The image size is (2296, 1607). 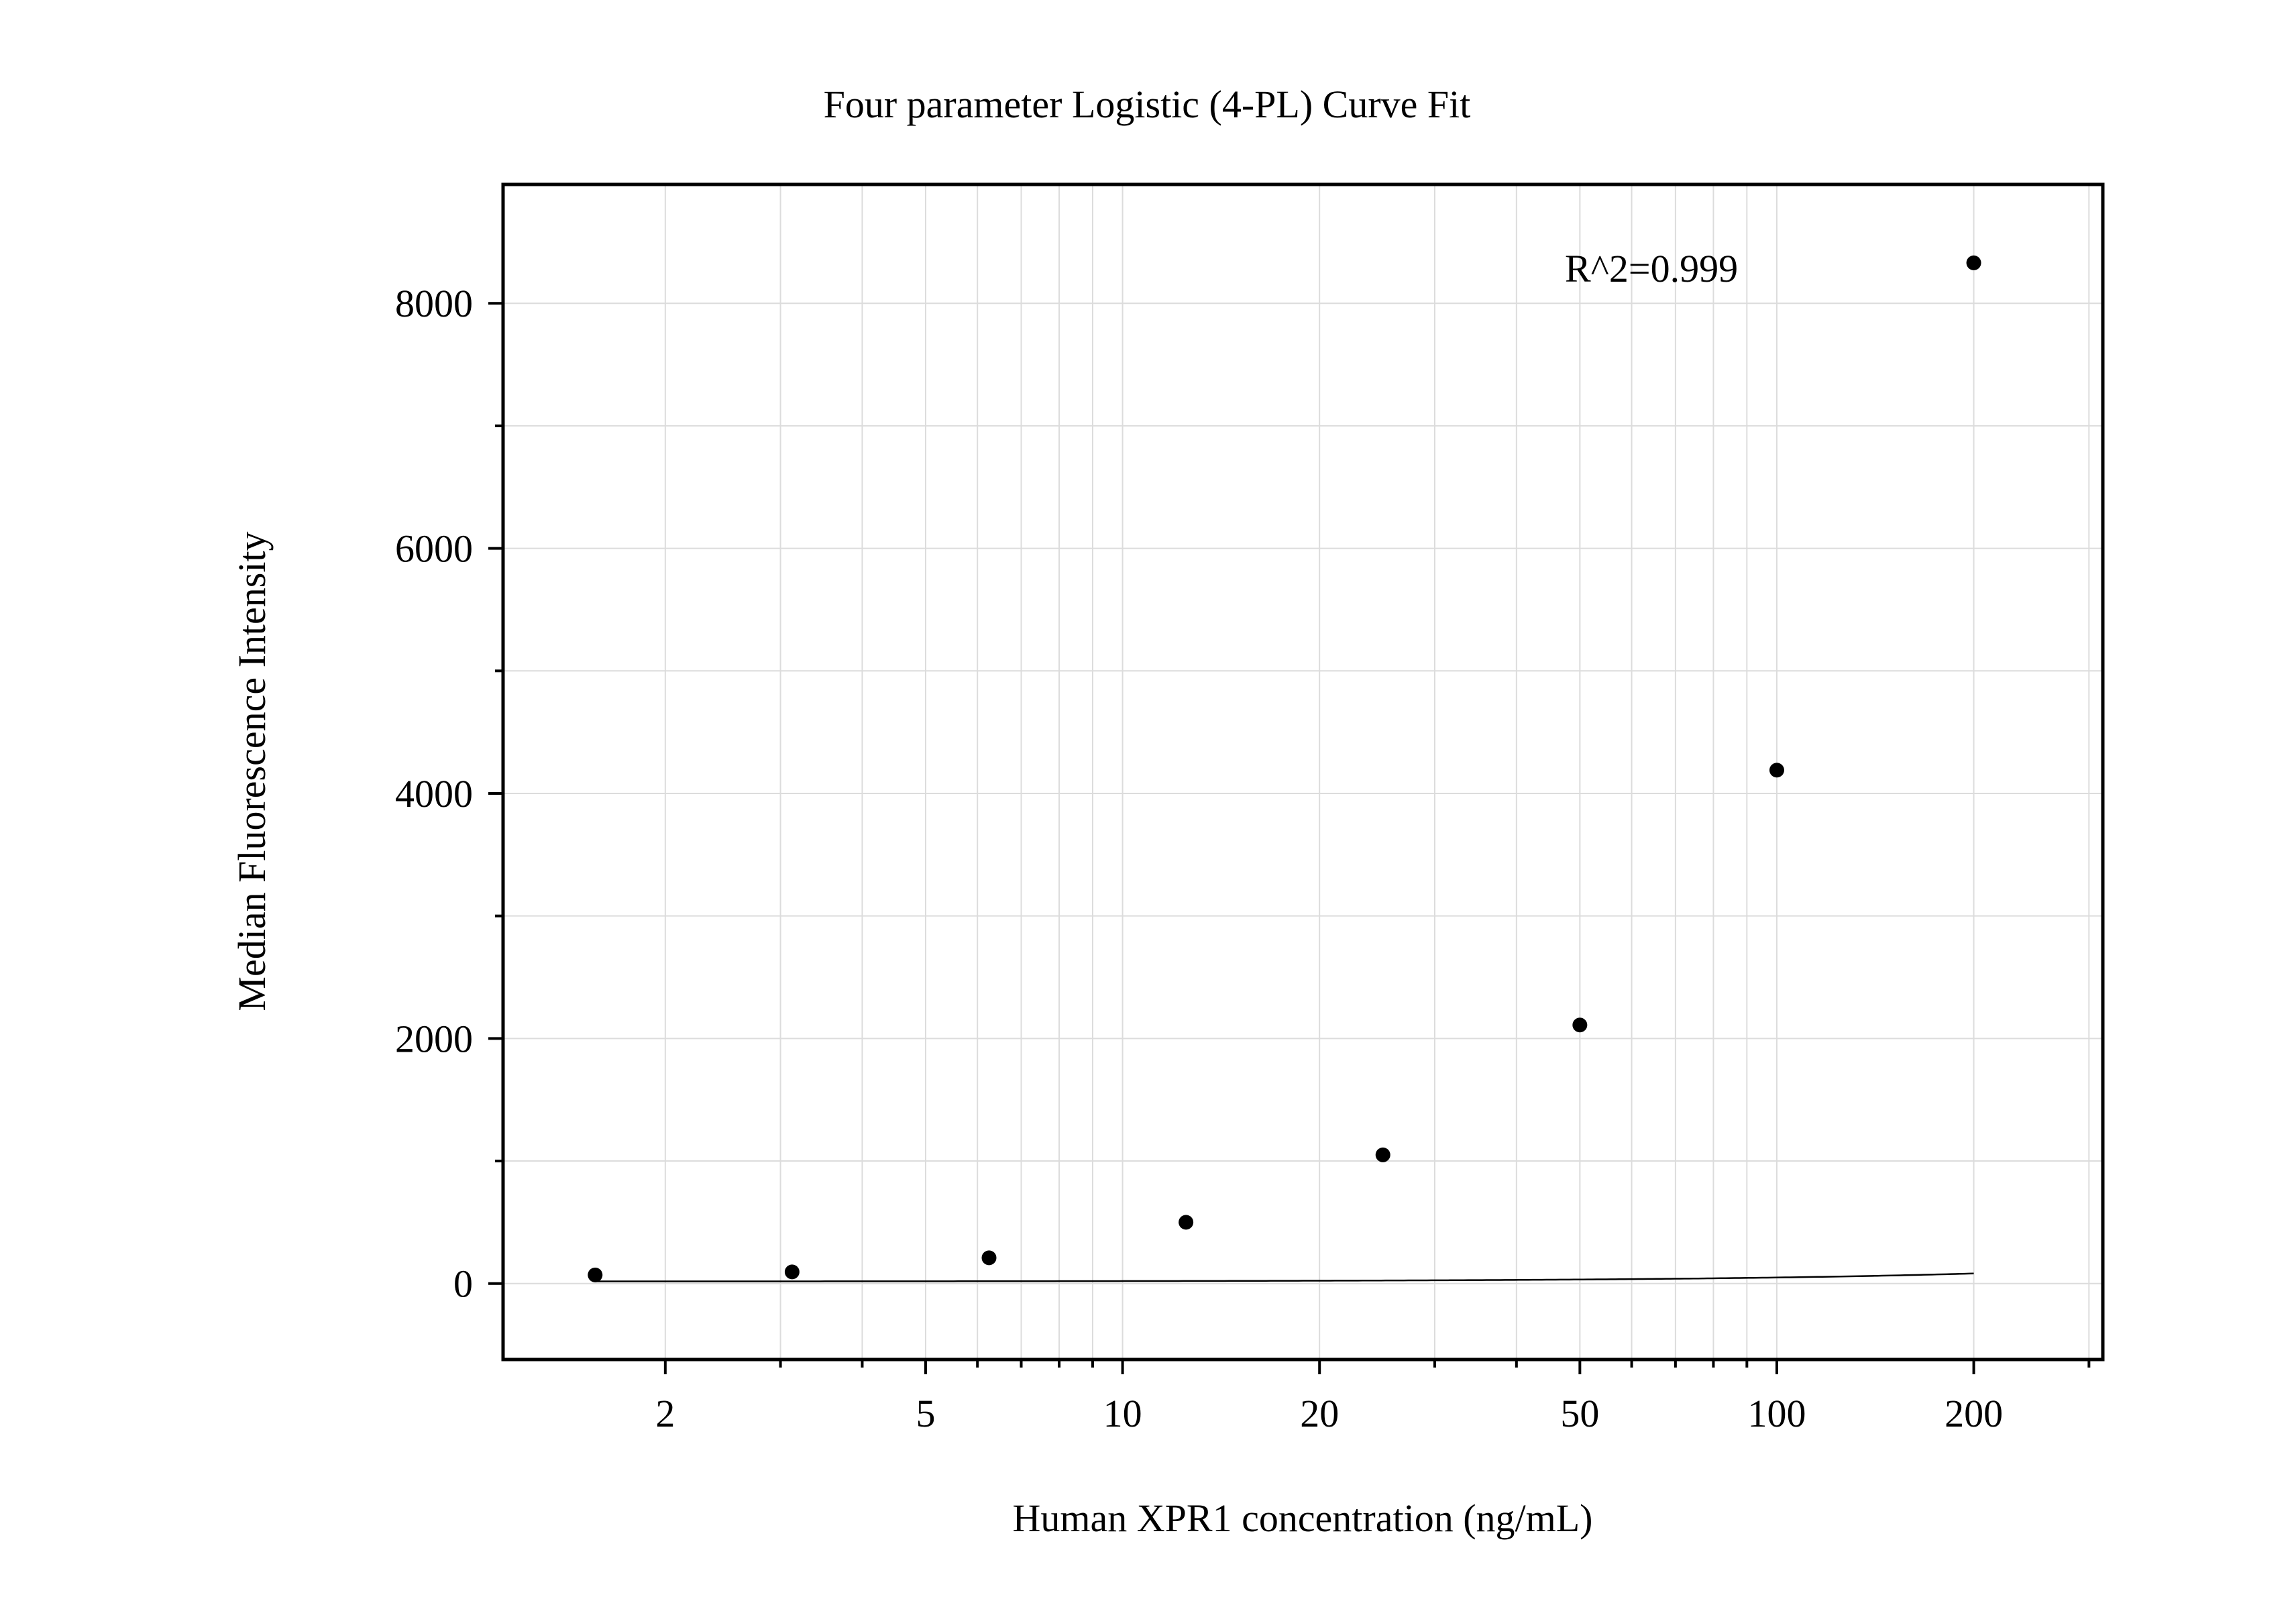 What do you see at coordinates (434, 549) in the screenshot?
I see `y-tick-label: 6000` at bounding box center [434, 549].